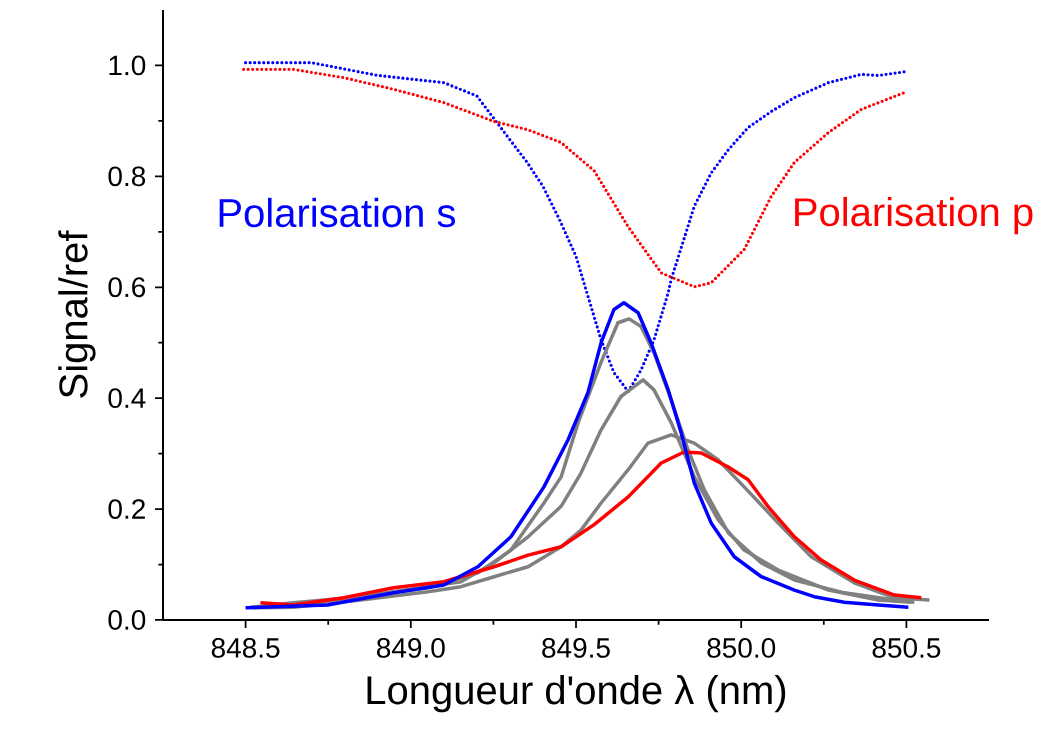 The height and width of the screenshot is (742, 1039). Describe the element at coordinates (410, 648) in the screenshot. I see `x-tick-label: 849.0` at that location.